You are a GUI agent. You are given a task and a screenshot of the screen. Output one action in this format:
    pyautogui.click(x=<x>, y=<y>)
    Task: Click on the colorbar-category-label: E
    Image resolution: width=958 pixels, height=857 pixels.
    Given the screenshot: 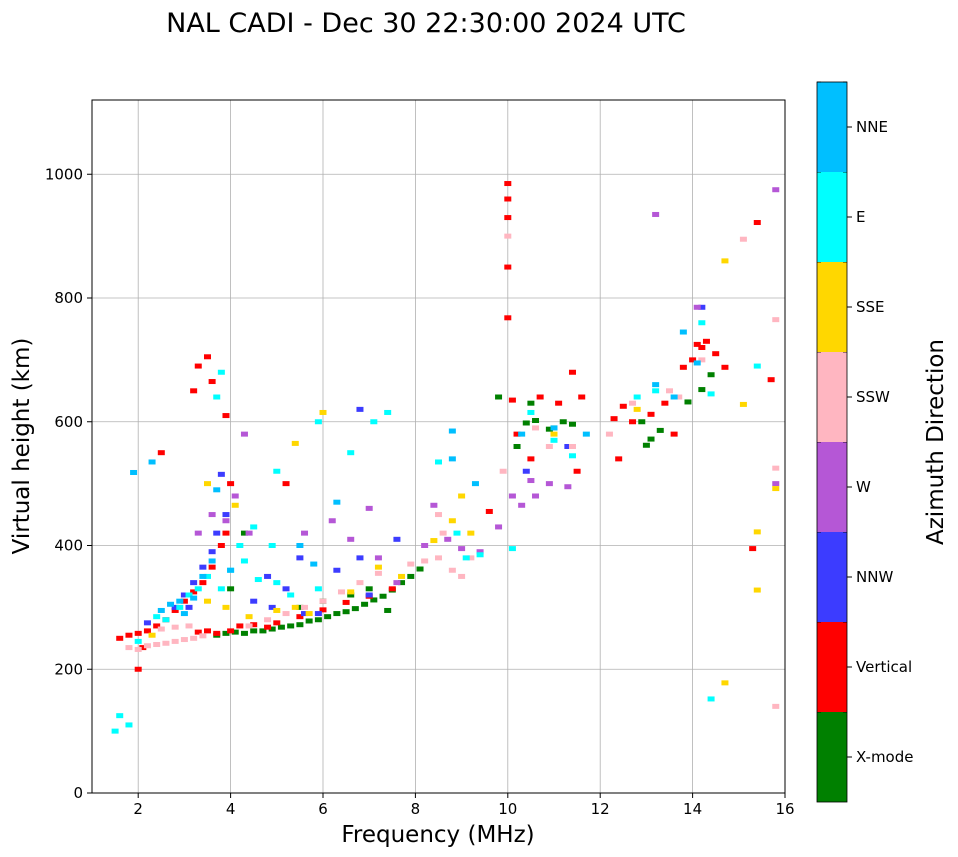 What is the action you would take?
    pyautogui.click(x=860, y=217)
    